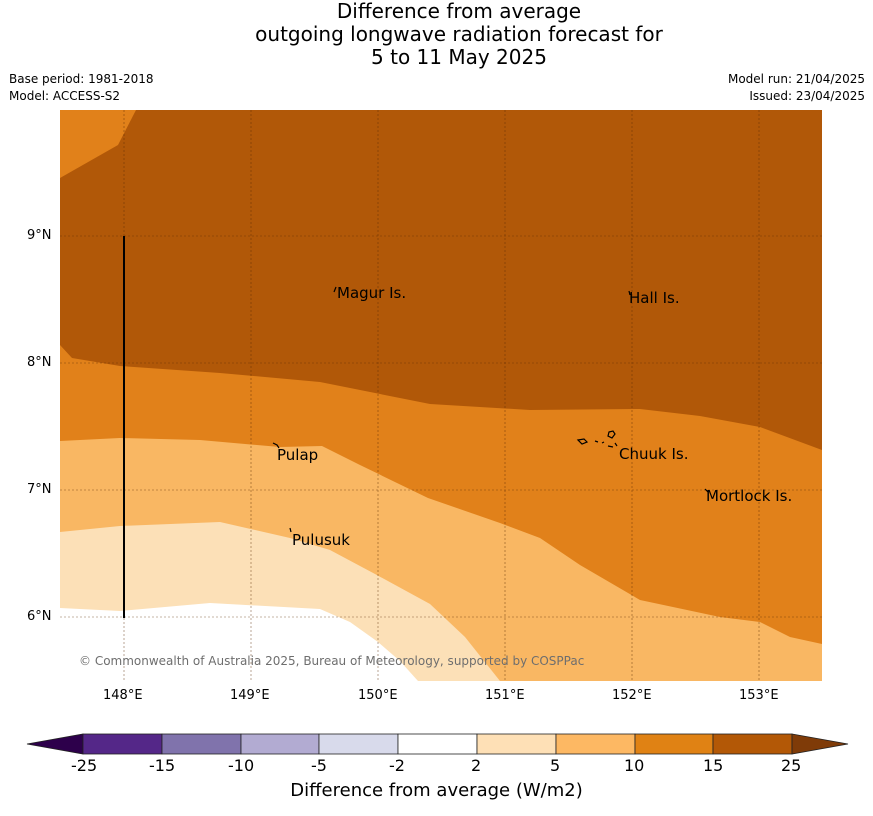  What do you see at coordinates (459, 11) in the screenshot?
I see `title-line-1: Difference from average` at bounding box center [459, 11].